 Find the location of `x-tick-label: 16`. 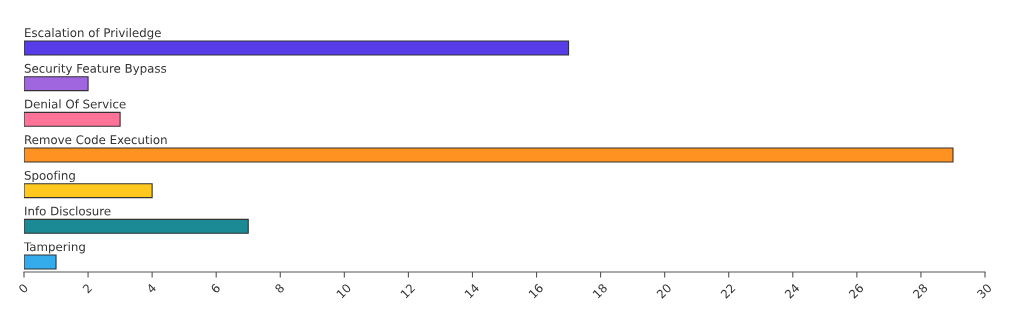

x-tick-label: 16 is located at coordinates (536, 291).